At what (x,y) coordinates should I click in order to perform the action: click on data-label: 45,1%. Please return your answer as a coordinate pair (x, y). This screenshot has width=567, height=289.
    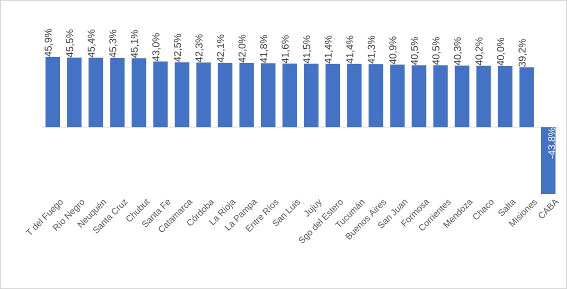
    Looking at the image, I should click on (135, 44).